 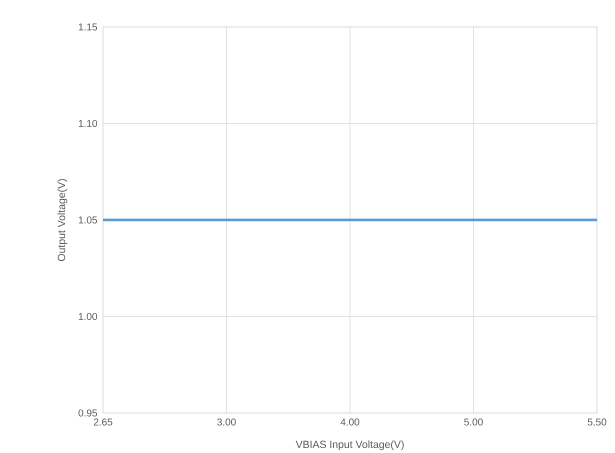 I want to click on y-tick-label: 0.95, so click(x=88, y=412).